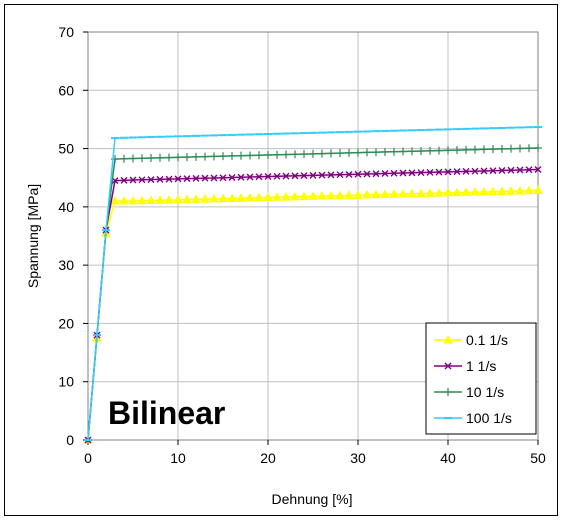 The height and width of the screenshot is (520, 565). Describe the element at coordinates (166, 413) in the screenshot. I see `bilinear-annotation: Bilinear` at that location.